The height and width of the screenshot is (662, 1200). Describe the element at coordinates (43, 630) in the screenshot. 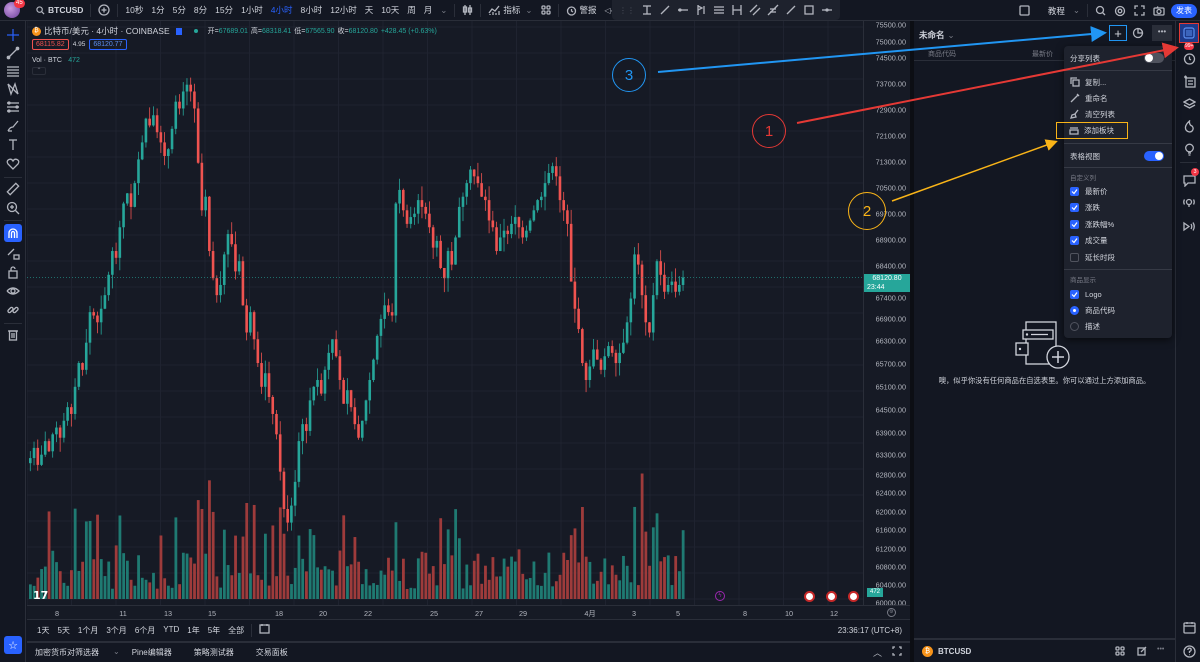

I see `range-0: 1天` at that location.